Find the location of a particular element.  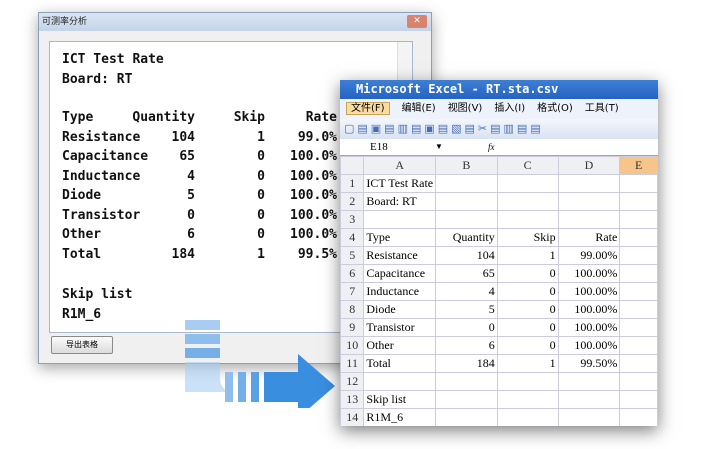

cell: Skip list is located at coordinates (400, 399).